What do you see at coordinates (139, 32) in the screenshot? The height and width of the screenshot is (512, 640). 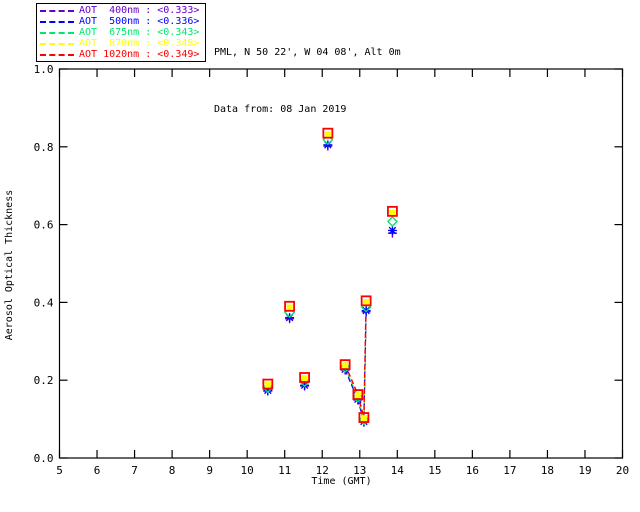 I see `legend-entry-label: AOT 675nm : <0.343>` at bounding box center [139, 32].